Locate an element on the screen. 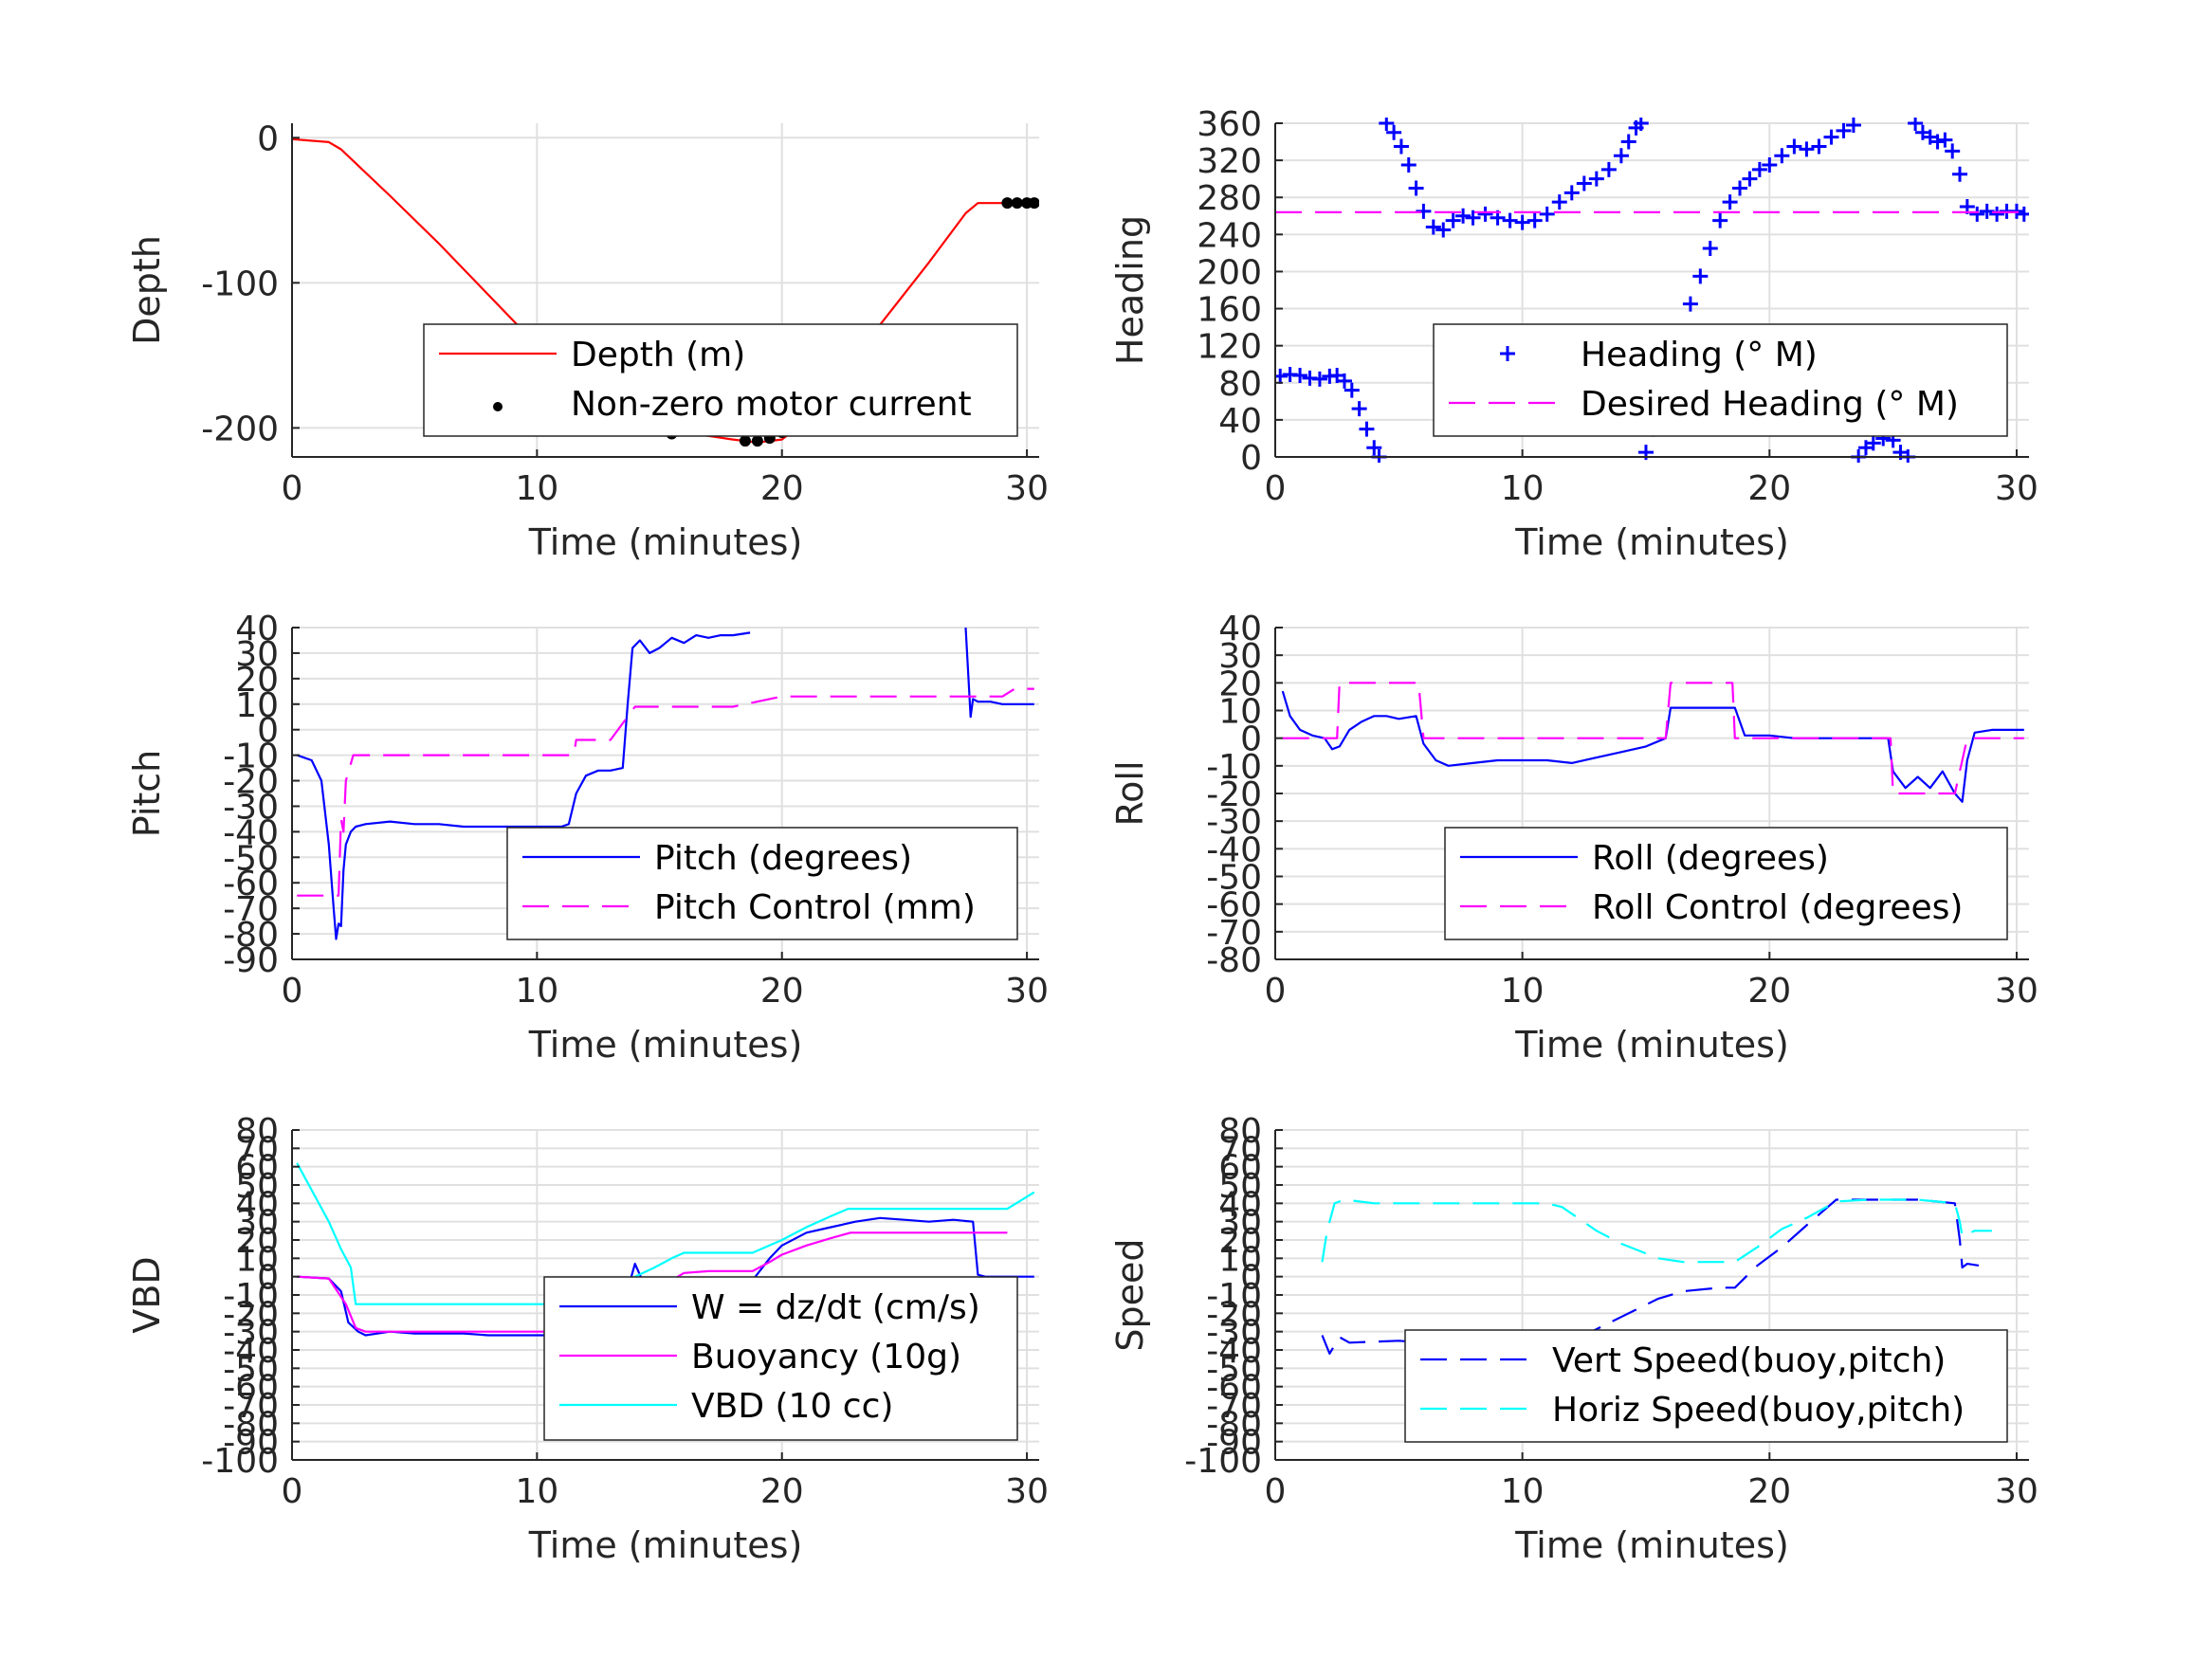  depth-x-axis-label: Time (minutes) is located at coordinates (665, 542).